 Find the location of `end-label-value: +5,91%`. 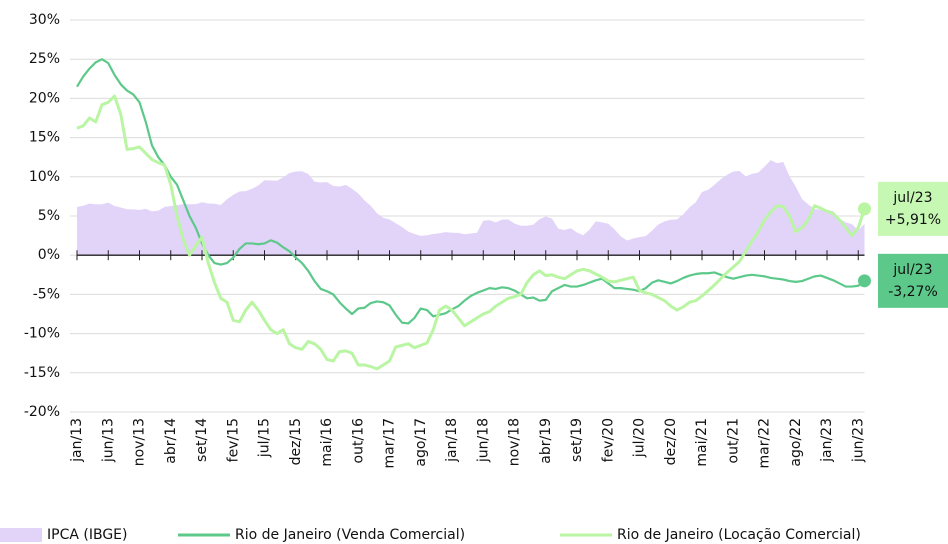

end-label-value: +5,91% is located at coordinates (913, 220).